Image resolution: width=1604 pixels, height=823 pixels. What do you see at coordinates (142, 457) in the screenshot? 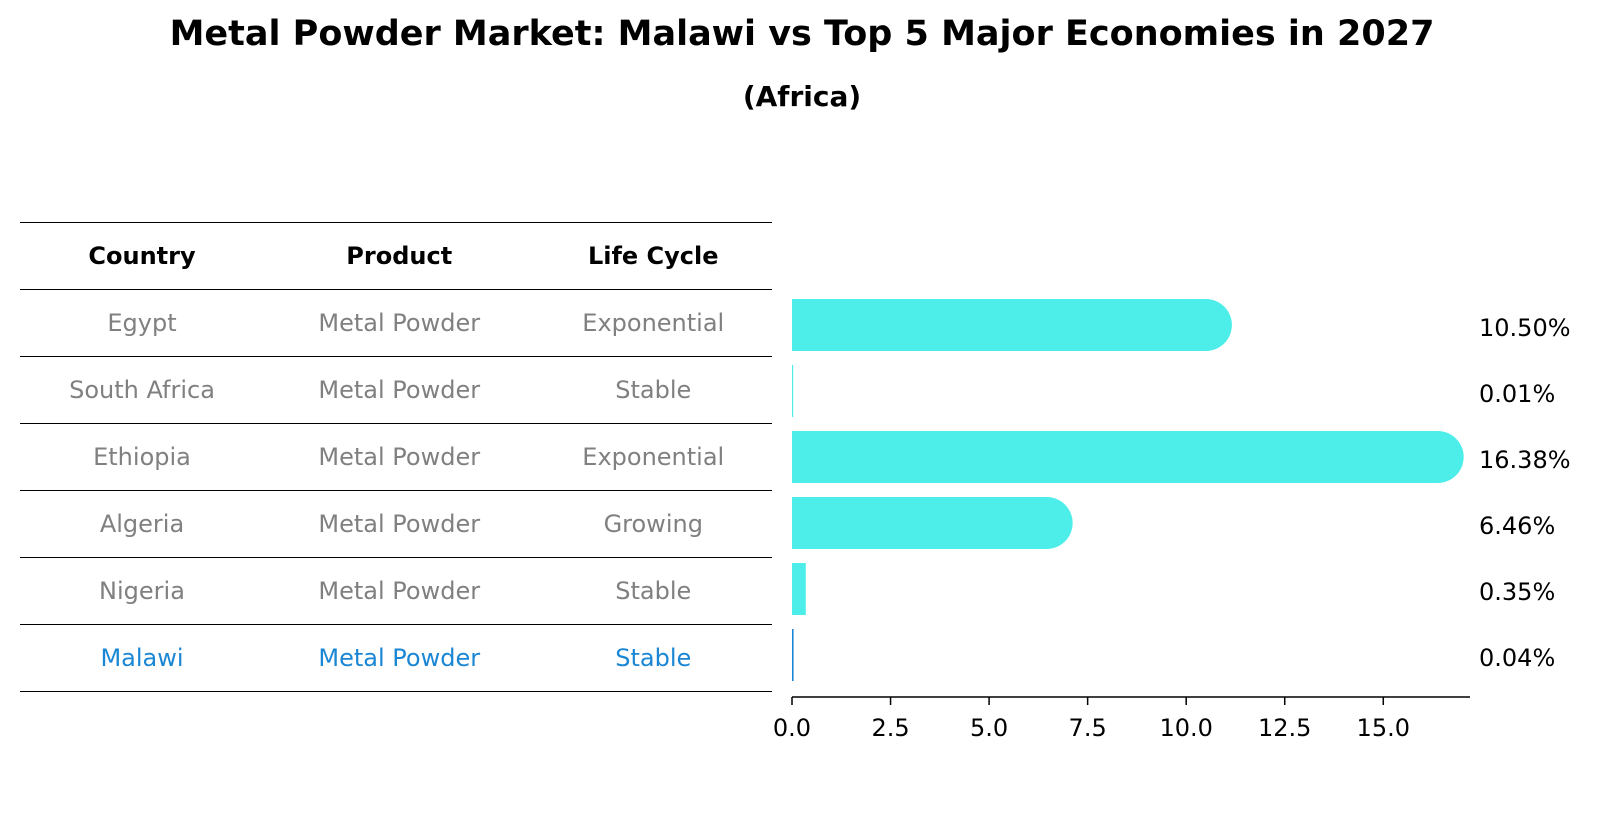
I see `cell-country: Ethiopia` at bounding box center [142, 457].